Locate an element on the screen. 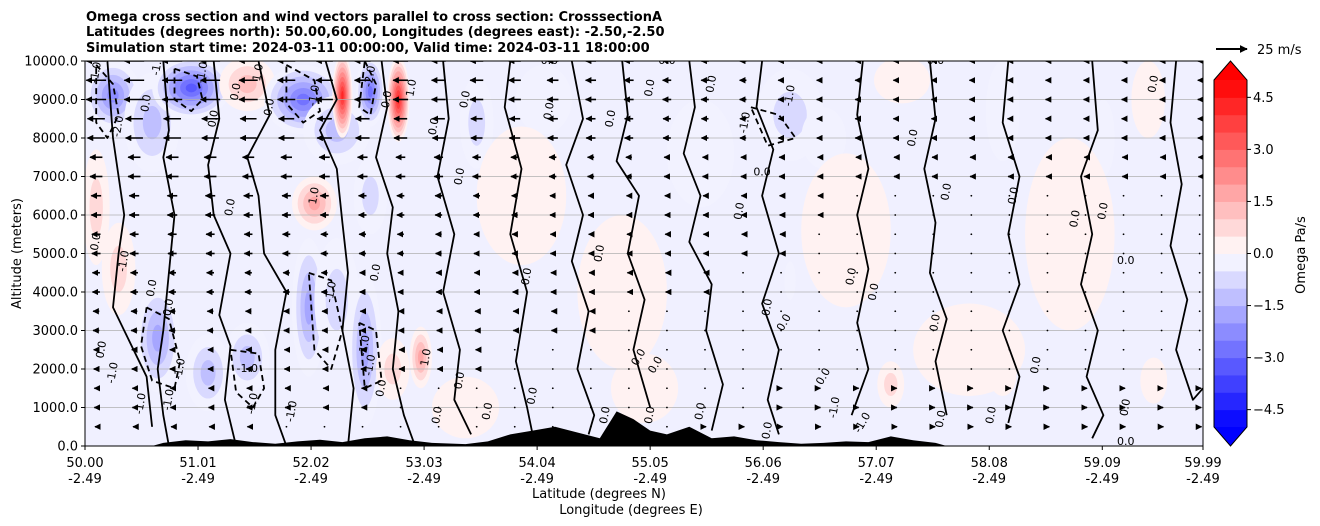 The width and height of the screenshot is (1320, 526). y-tick-label: 0.0 is located at coordinates (67, 447).